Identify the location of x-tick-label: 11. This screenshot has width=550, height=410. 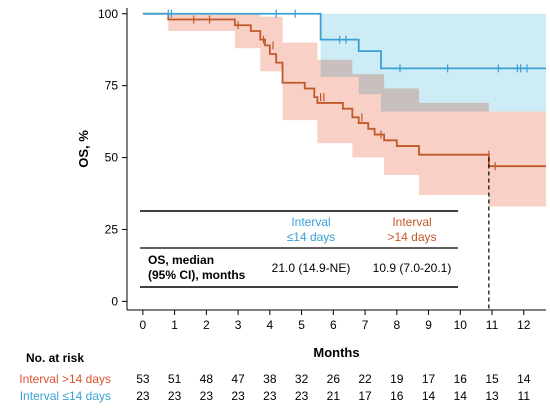
(492, 325).